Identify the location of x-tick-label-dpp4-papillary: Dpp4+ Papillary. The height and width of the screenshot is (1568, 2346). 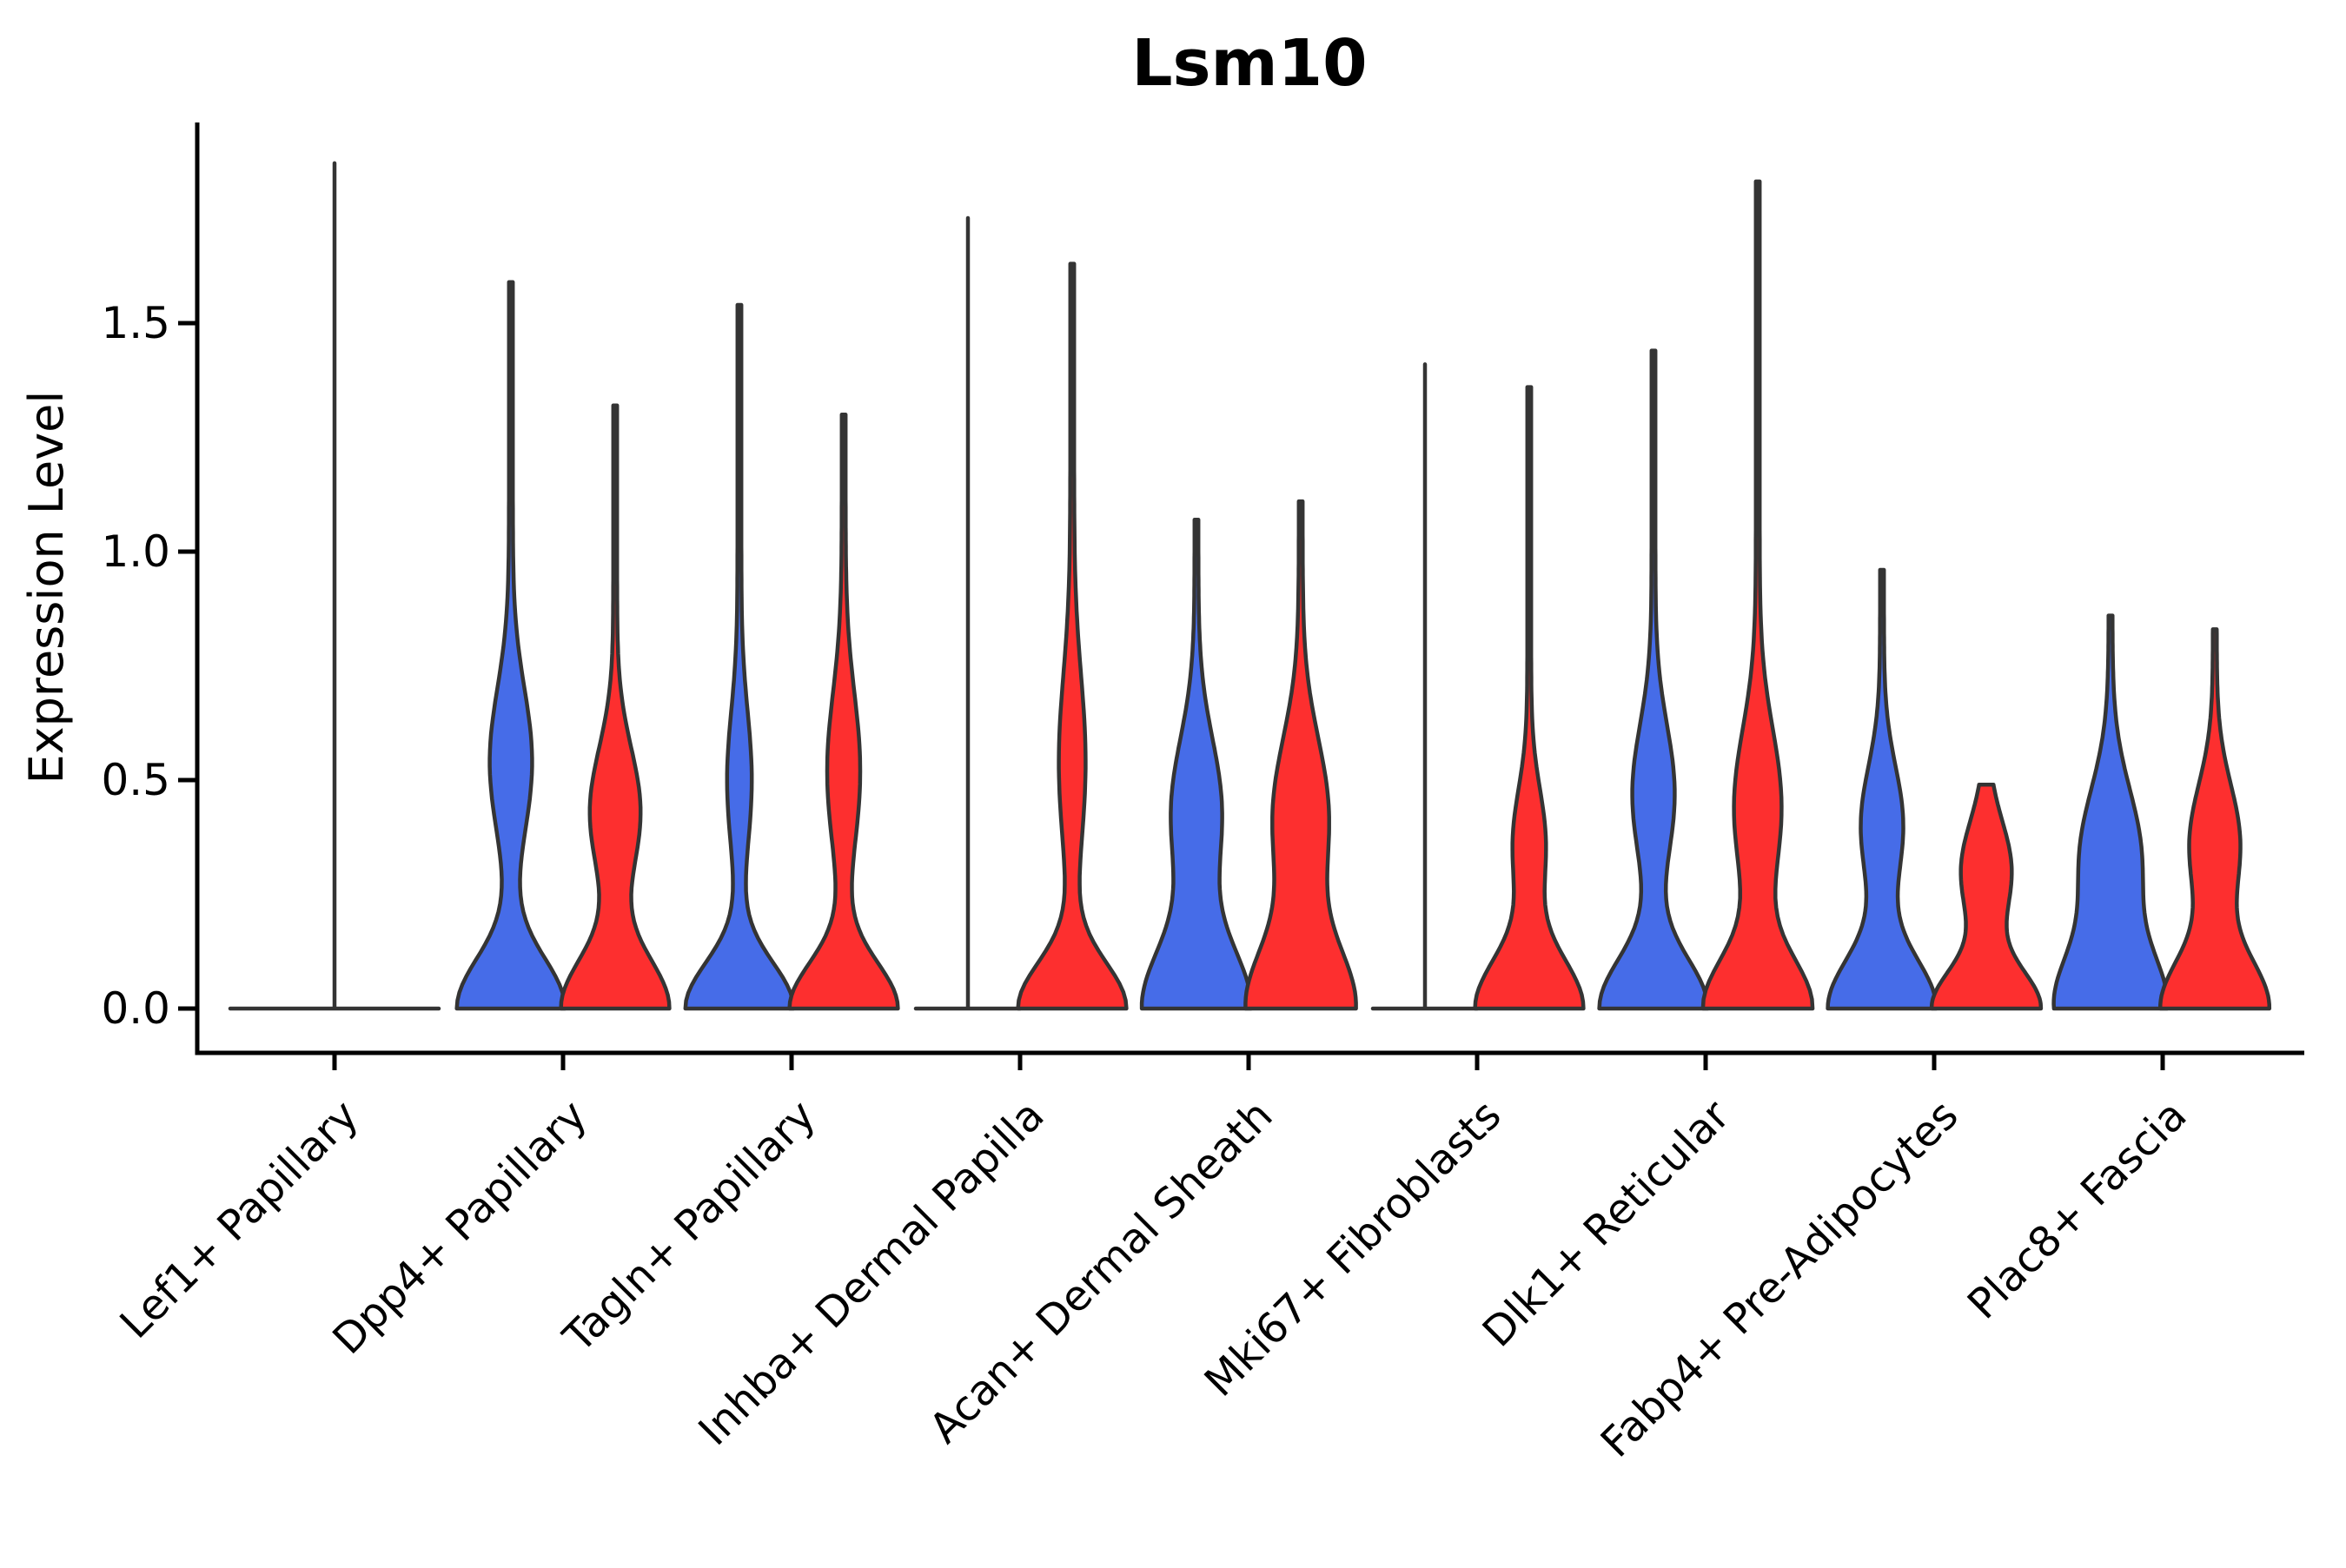
(459, 1227).